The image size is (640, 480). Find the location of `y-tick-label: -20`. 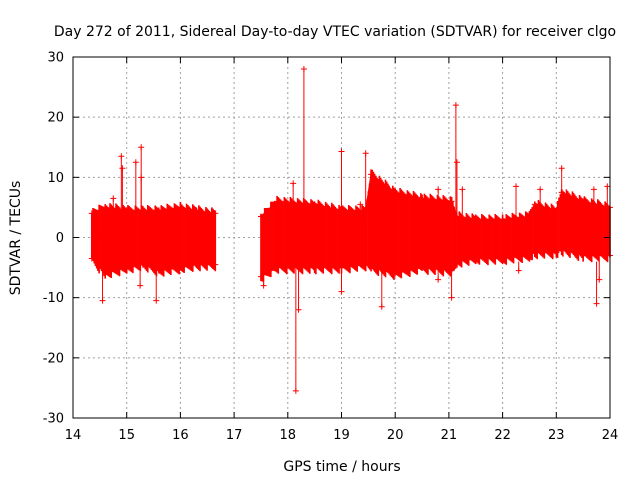

y-tick-label: -20 is located at coordinates (53, 358).